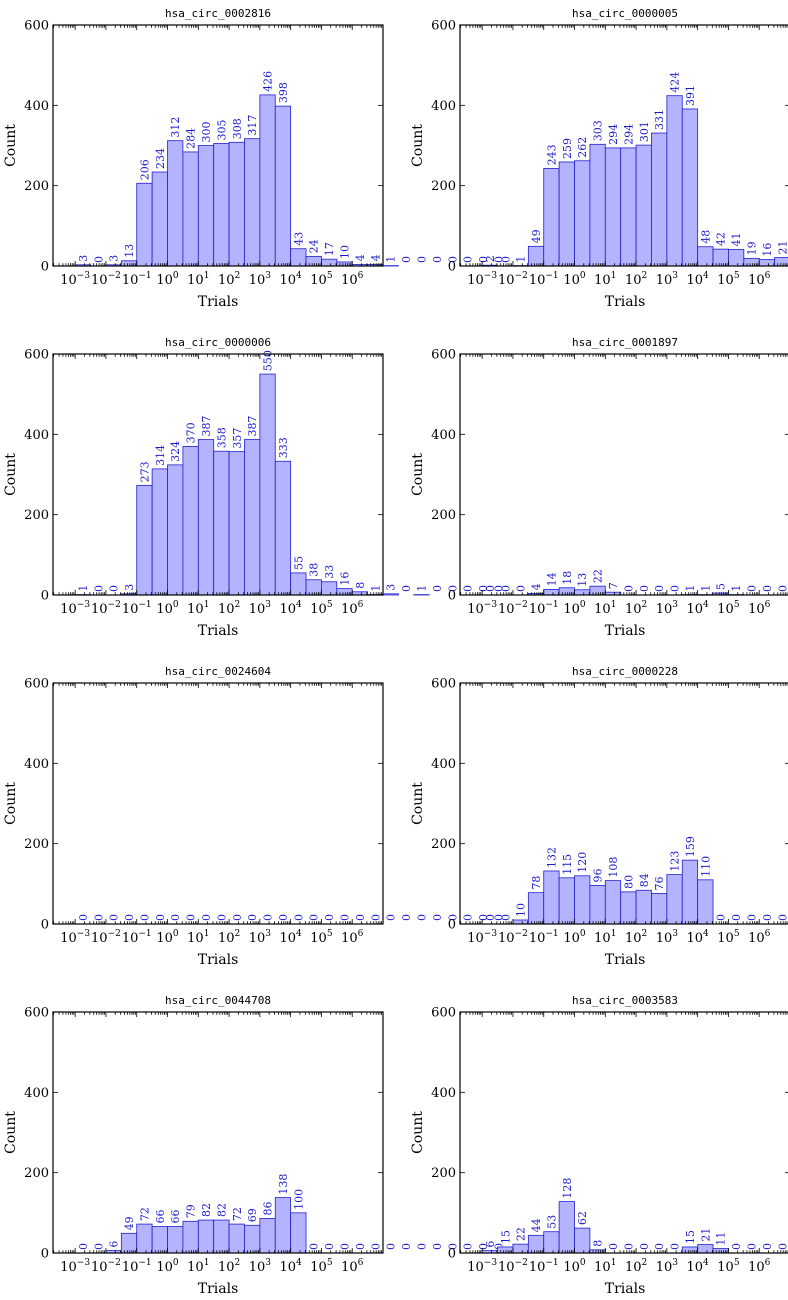  What do you see at coordinates (675, 82) in the screenshot?
I see `bar-value-label: 424` at bounding box center [675, 82].